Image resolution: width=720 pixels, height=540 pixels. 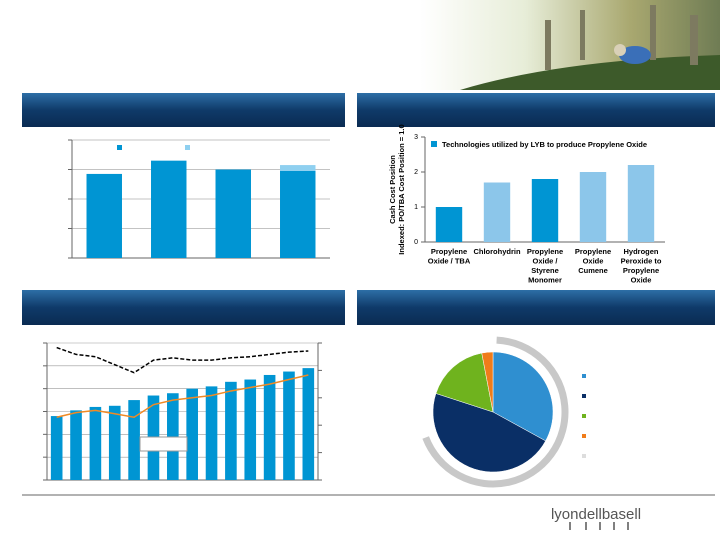 I want to click on banner-grass, so click(x=590, y=72).